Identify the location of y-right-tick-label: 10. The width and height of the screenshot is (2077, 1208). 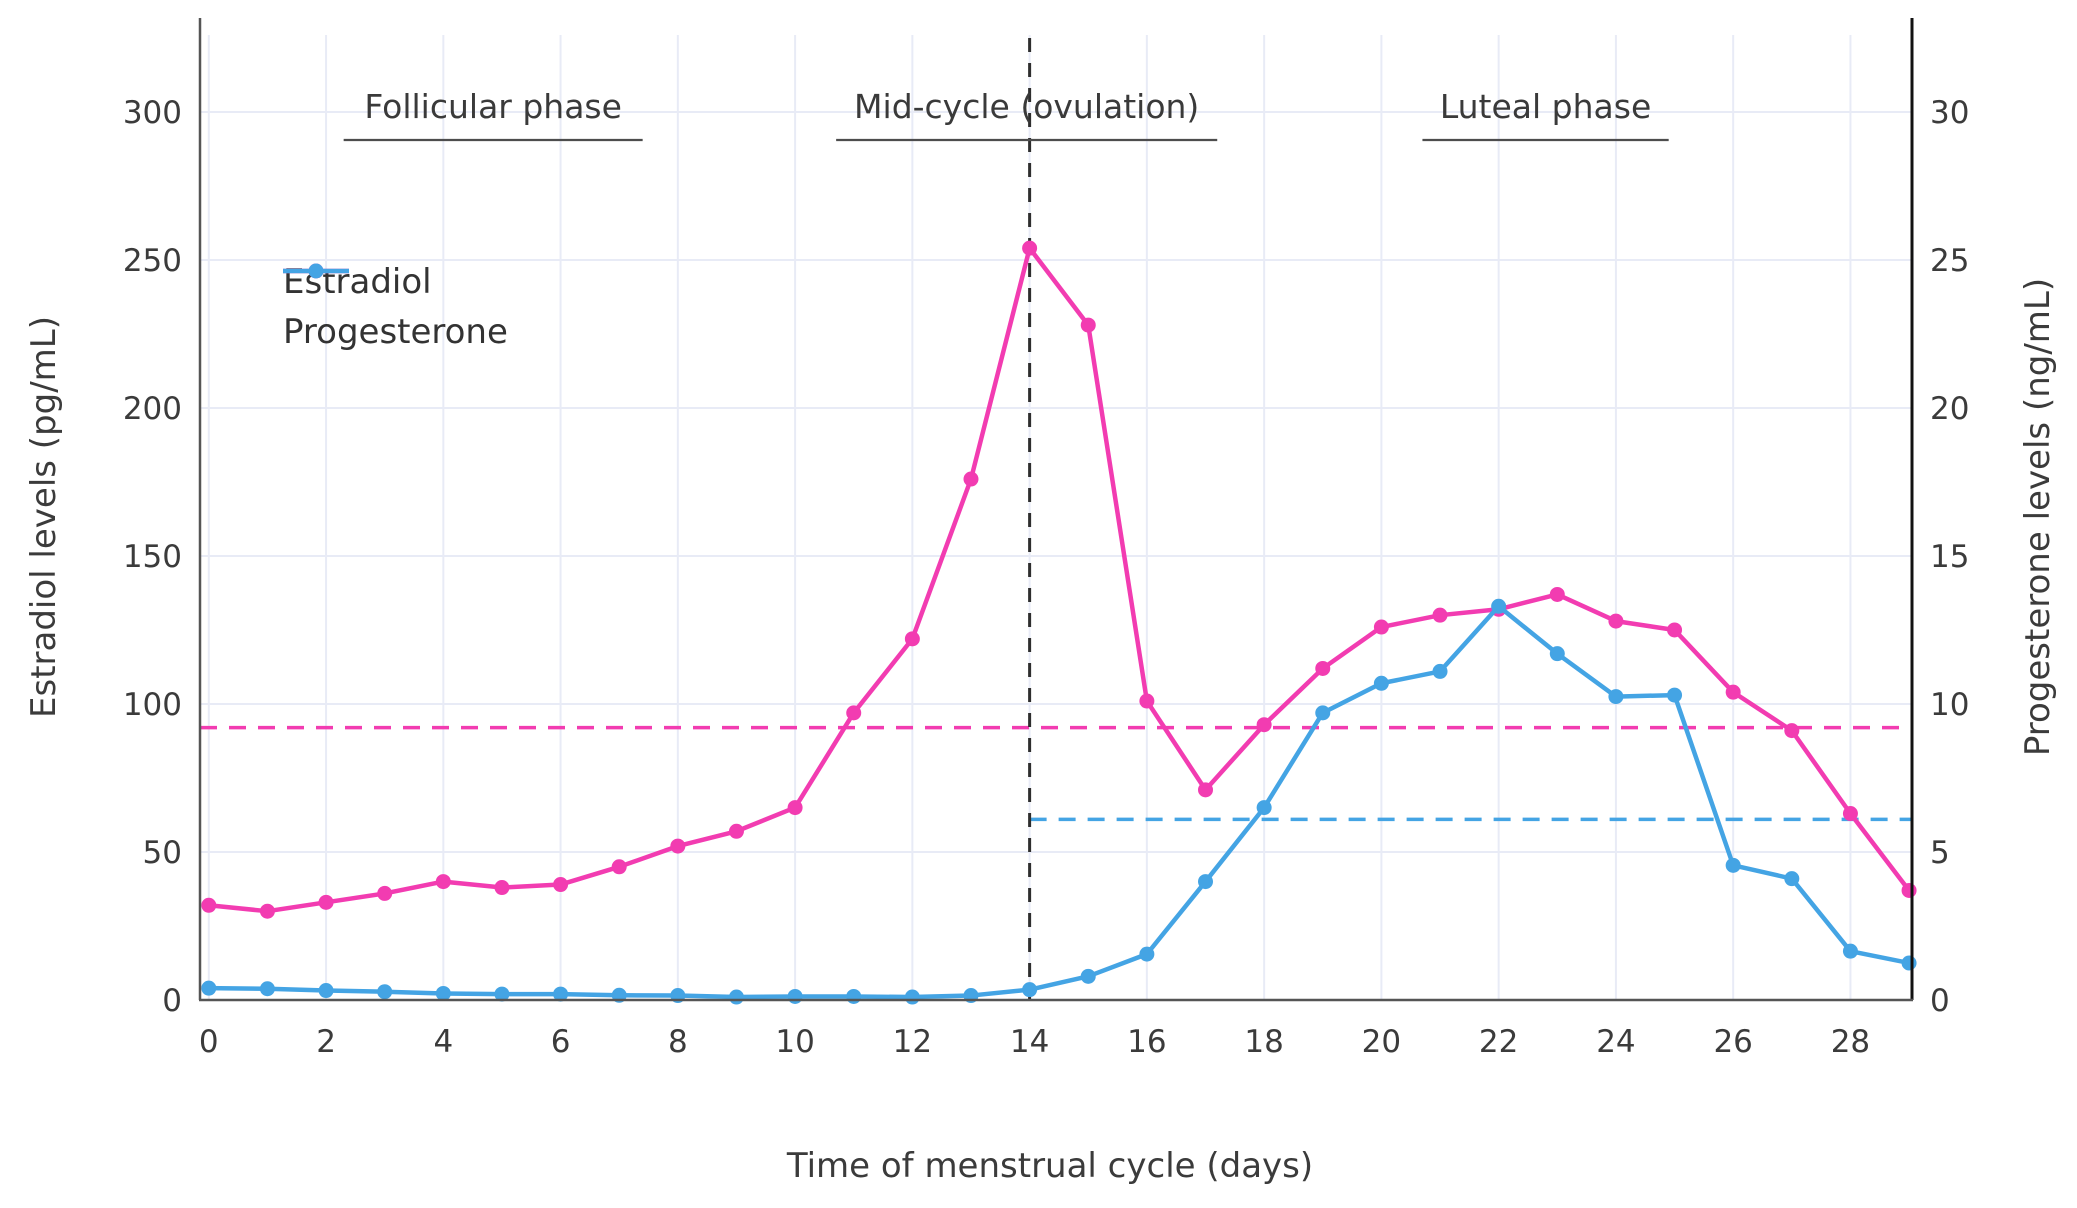
(1949, 705).